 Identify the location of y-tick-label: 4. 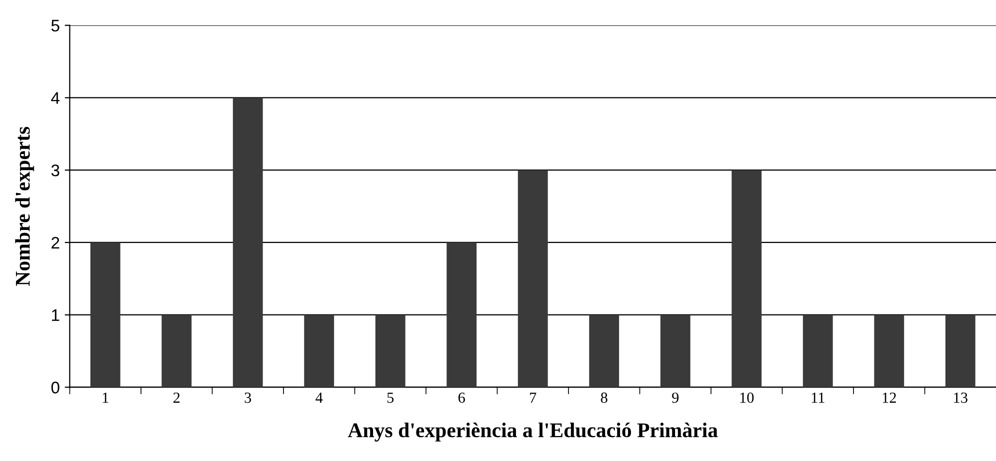
(55, 98).